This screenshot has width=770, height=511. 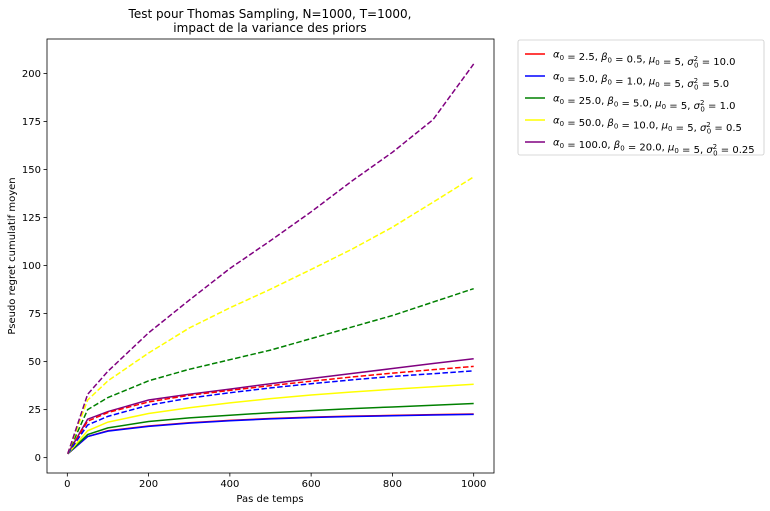 What do you see at coordinates (311, 484) in the screenshot?
I see `x-tick-label: 600` at bounding box center [311, 484].